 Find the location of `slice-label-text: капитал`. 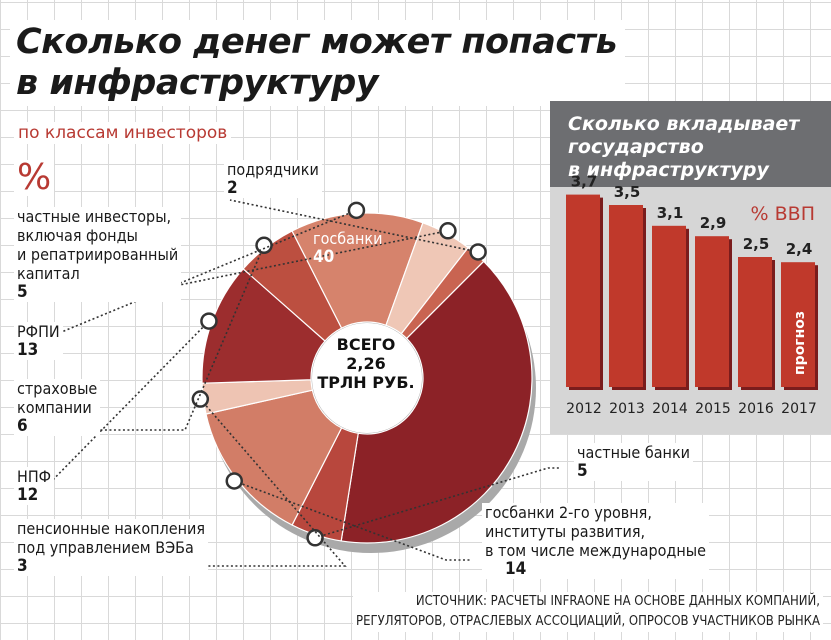

slice-label-text: капитал is located at coordinates (48, 273).